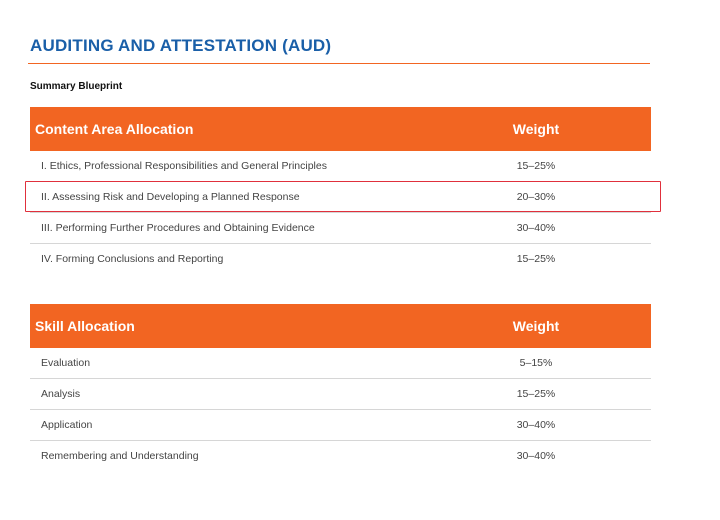  Describe the element at coordinates (536, 197) in the screenshot. I see `row-weight: 20–30%` at that location.